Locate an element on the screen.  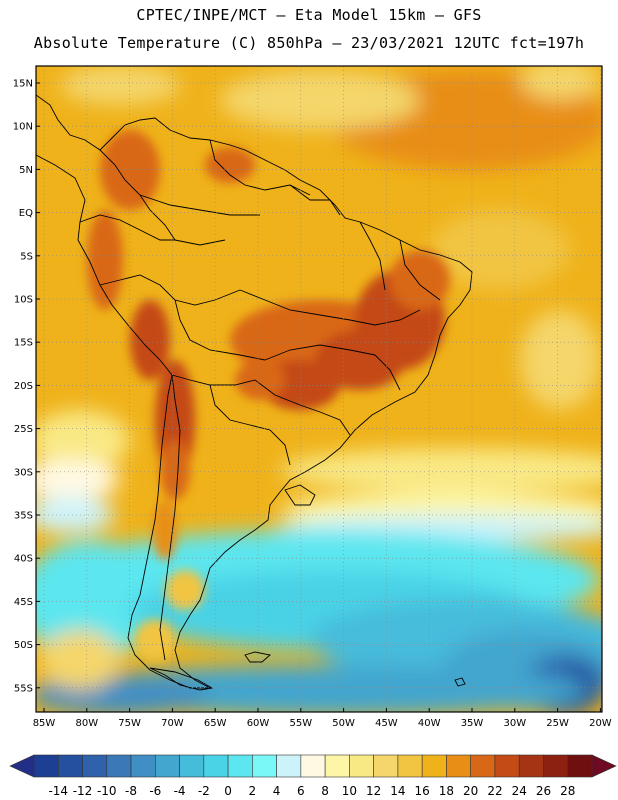
latitude-label: 55S is located at coordinates (23, 688).